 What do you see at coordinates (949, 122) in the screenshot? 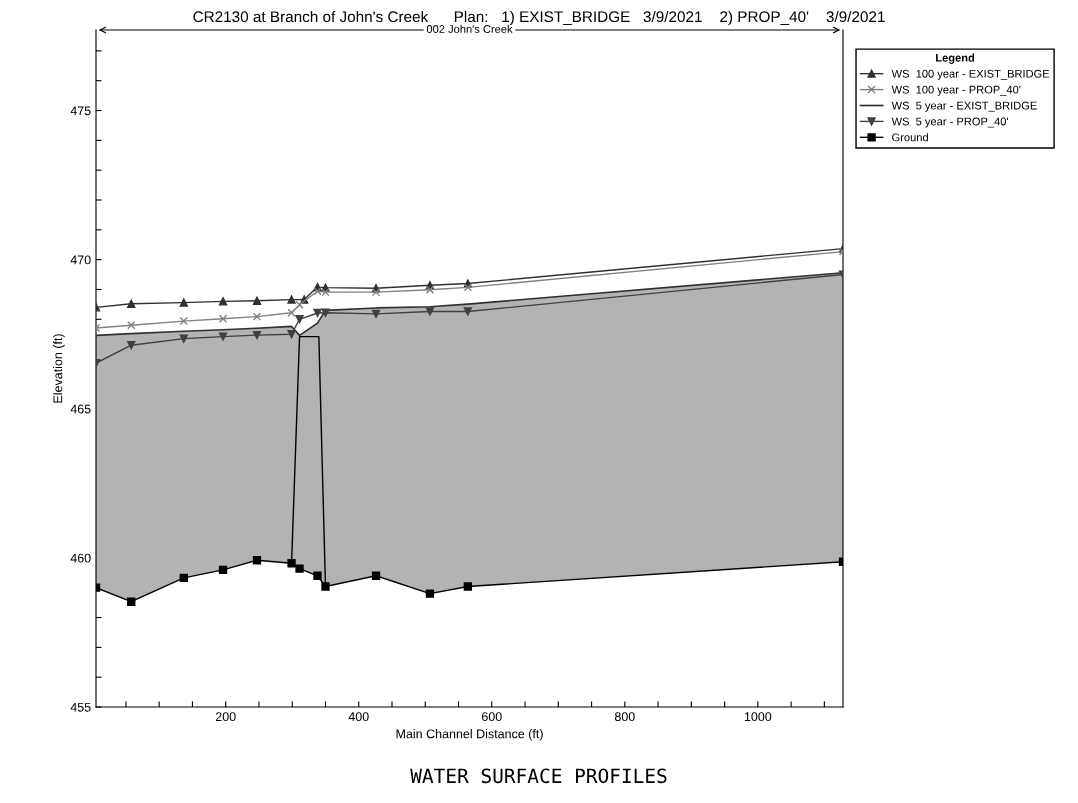
I see `legend-label: WS 5 year - PROP_40'` at bounding box center [949, 122].